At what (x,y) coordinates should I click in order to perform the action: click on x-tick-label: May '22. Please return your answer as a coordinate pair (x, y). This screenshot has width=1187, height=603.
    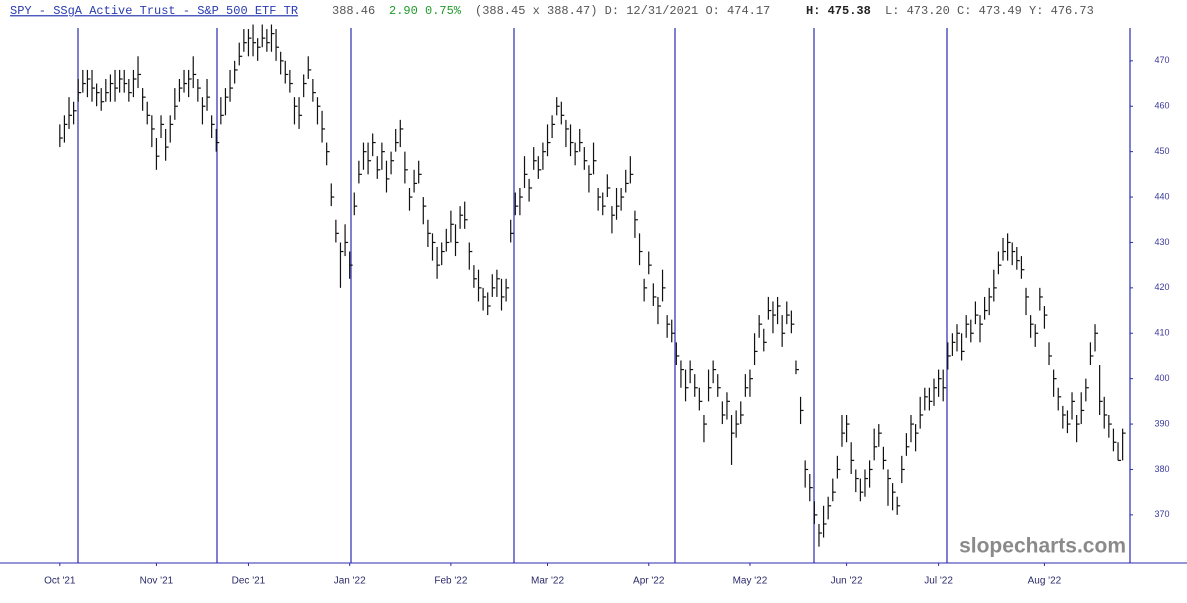
    Looking at the image, I should click on (750, 581).